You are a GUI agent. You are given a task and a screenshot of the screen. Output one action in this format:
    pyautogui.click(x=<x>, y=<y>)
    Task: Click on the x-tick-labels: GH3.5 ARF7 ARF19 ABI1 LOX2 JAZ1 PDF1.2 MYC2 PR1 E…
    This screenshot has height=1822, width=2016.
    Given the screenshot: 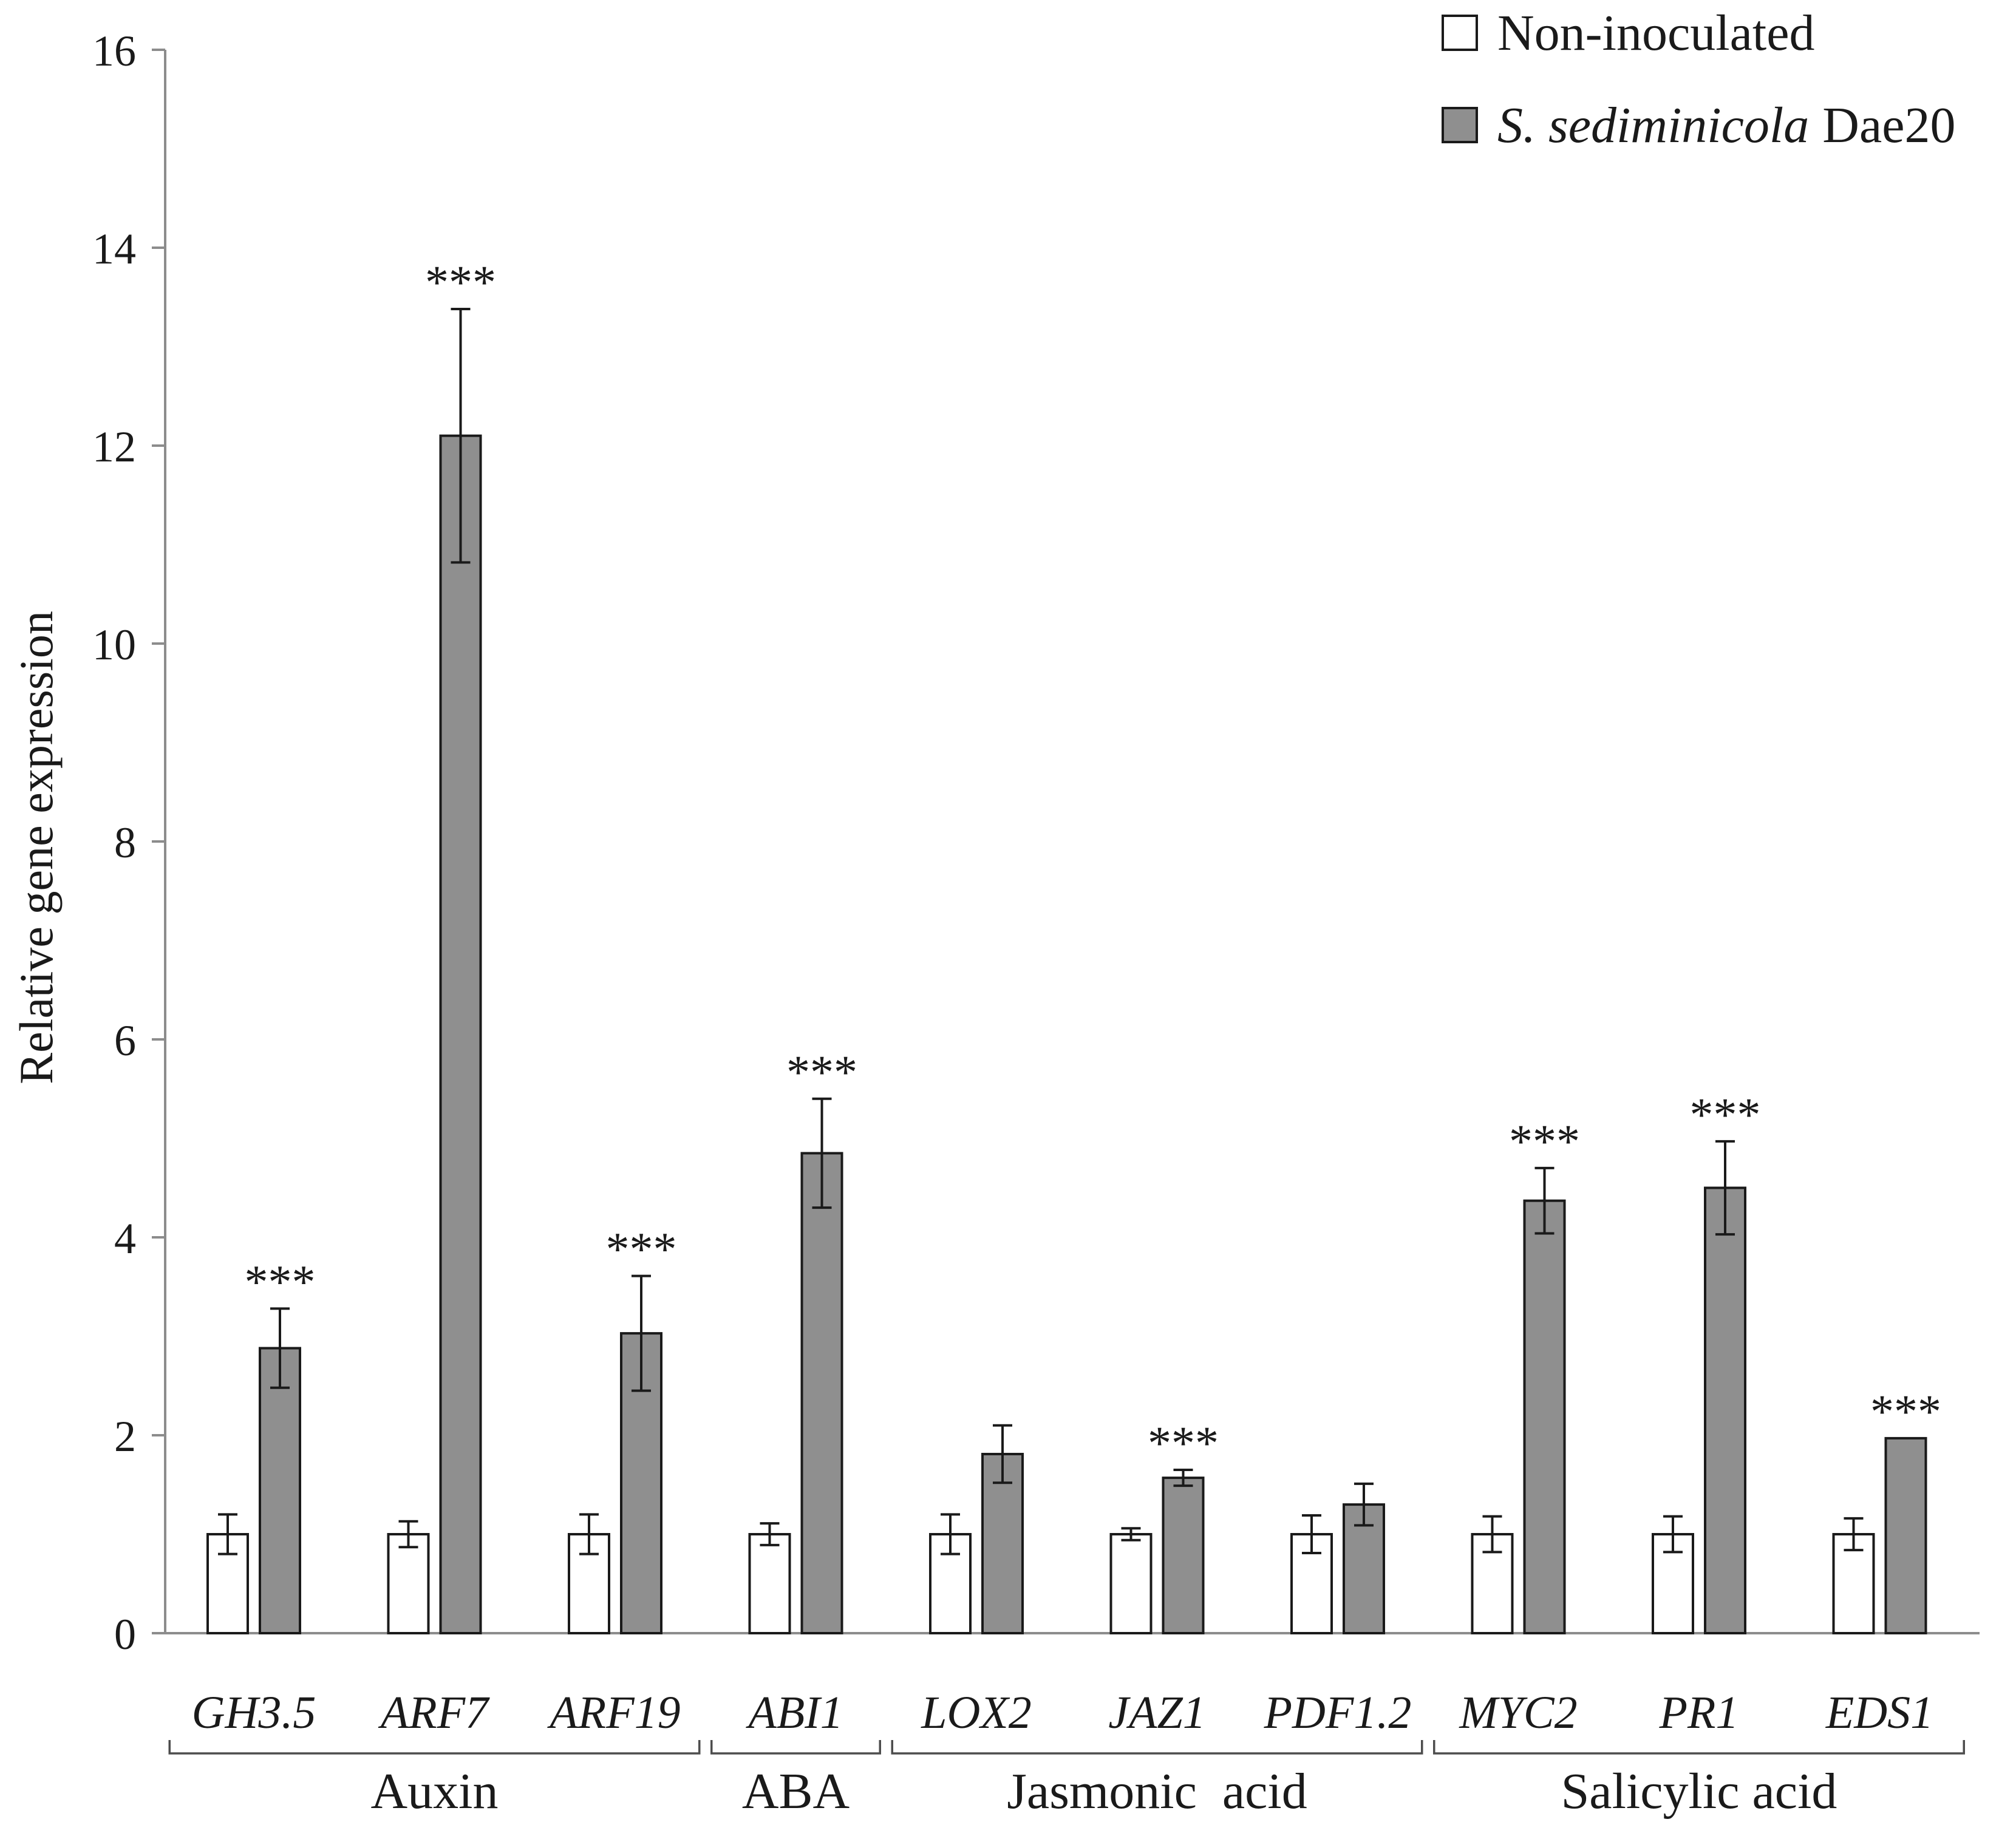 What is the action you would take?
    pyautogui.click(x=1063, y=1712)
    